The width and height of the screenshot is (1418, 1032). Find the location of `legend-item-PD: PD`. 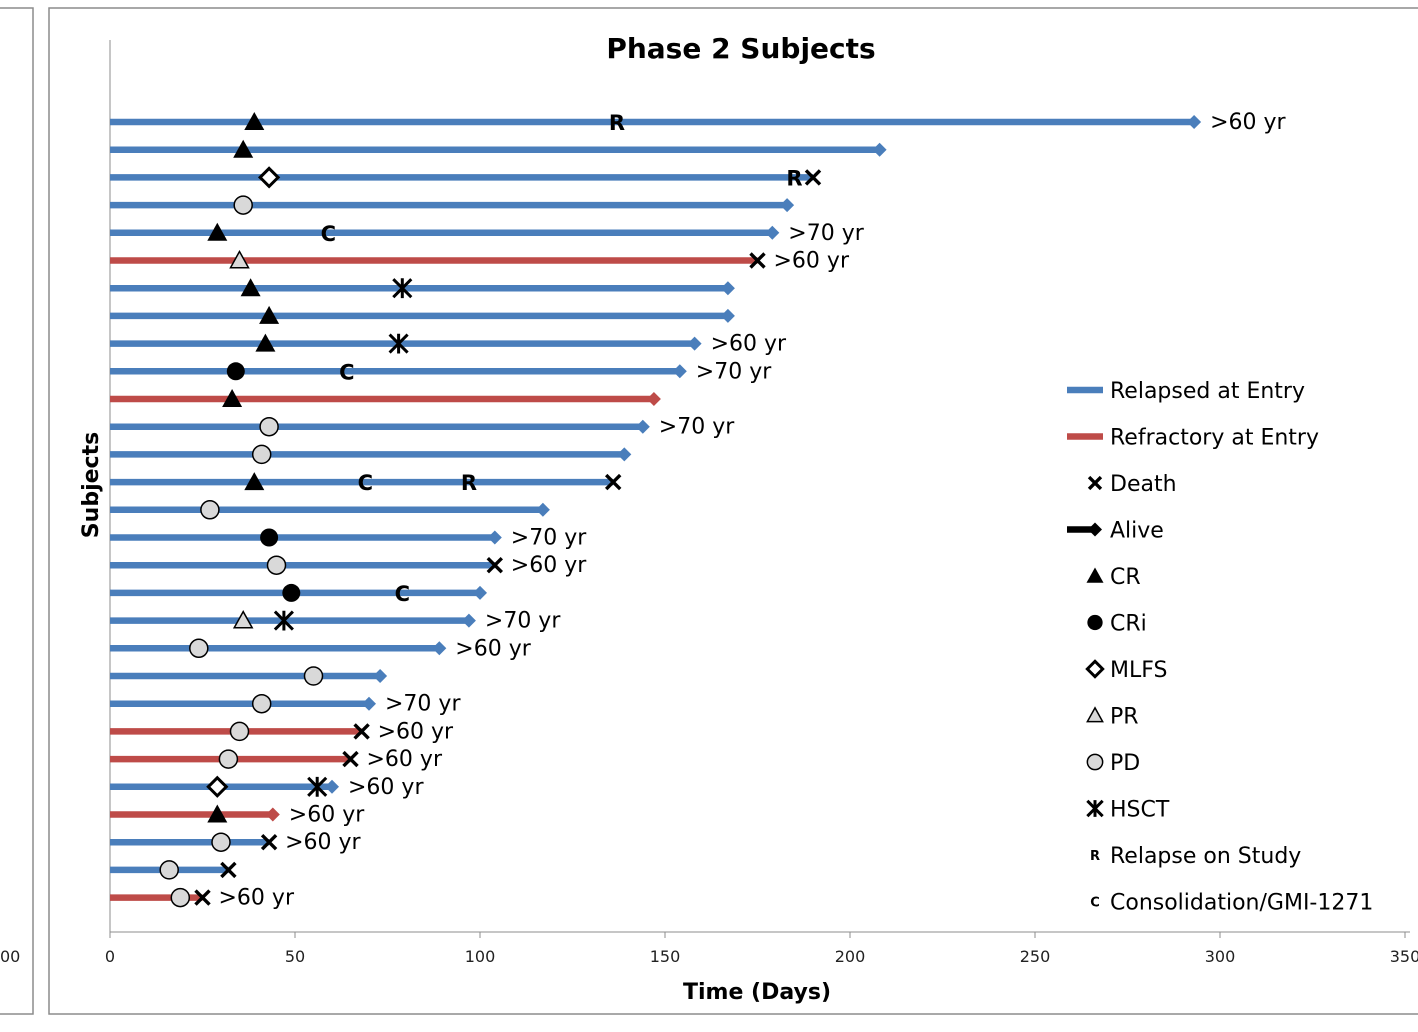

legend-item-PD: PD is located at coordinates (1113, 763).